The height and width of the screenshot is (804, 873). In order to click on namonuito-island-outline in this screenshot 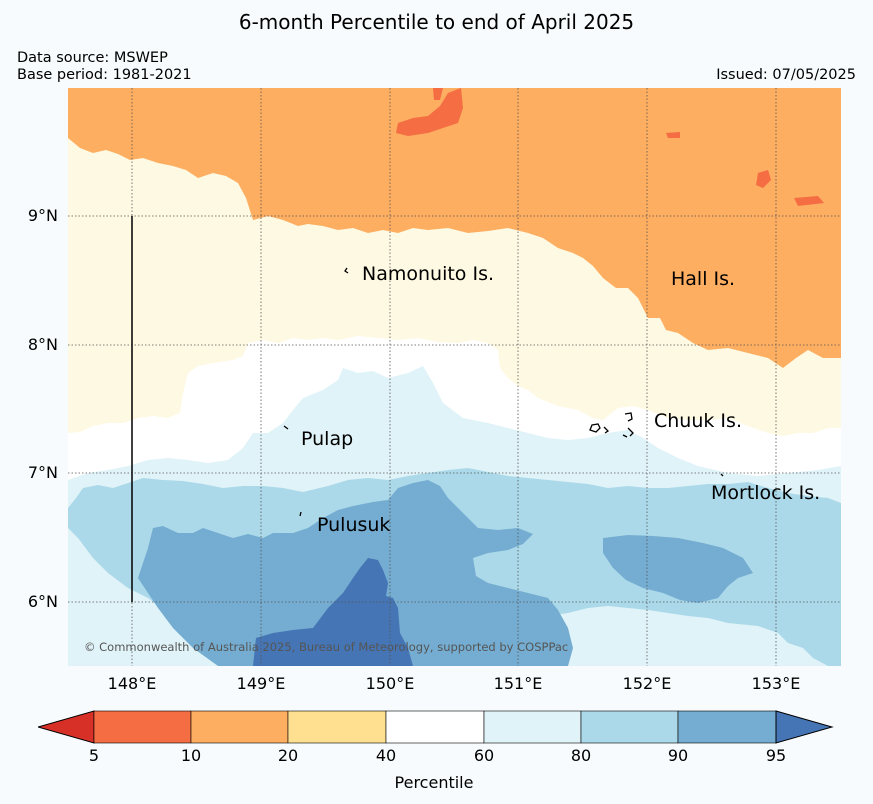, I will do `click(346, 270)`.